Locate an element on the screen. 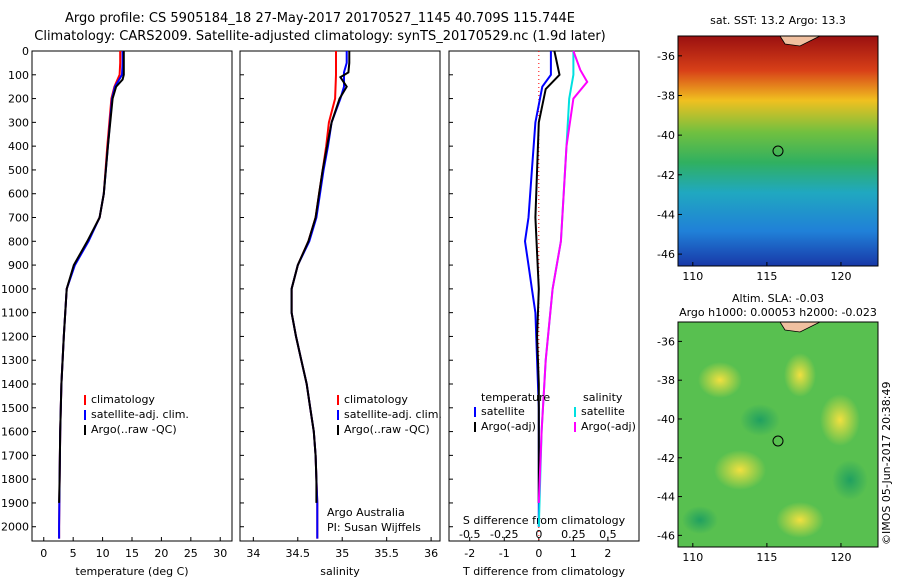 This screenshot has height=580, width=900. sla-map-ytick-label: -40 is located at coordinates (666, 419).